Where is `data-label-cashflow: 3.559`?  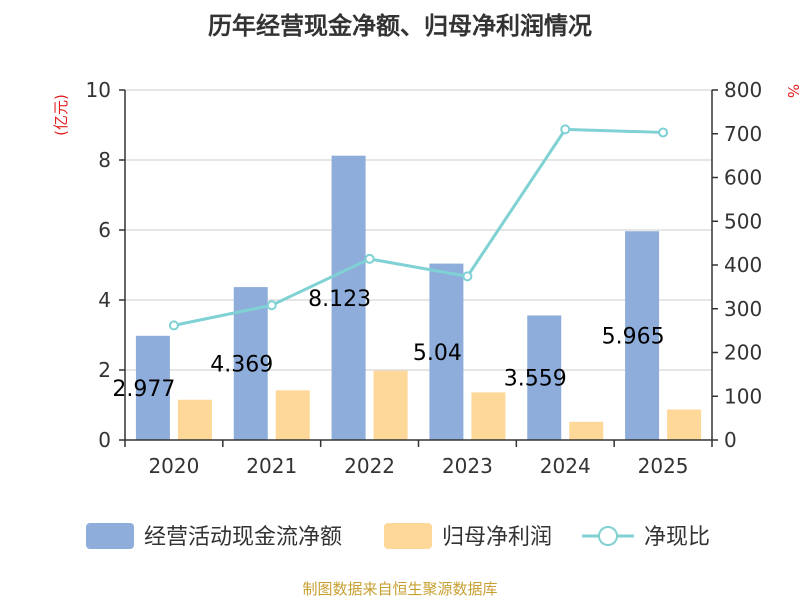 data-label-cashflow: 3.559 is located at coordinates (535, 379).